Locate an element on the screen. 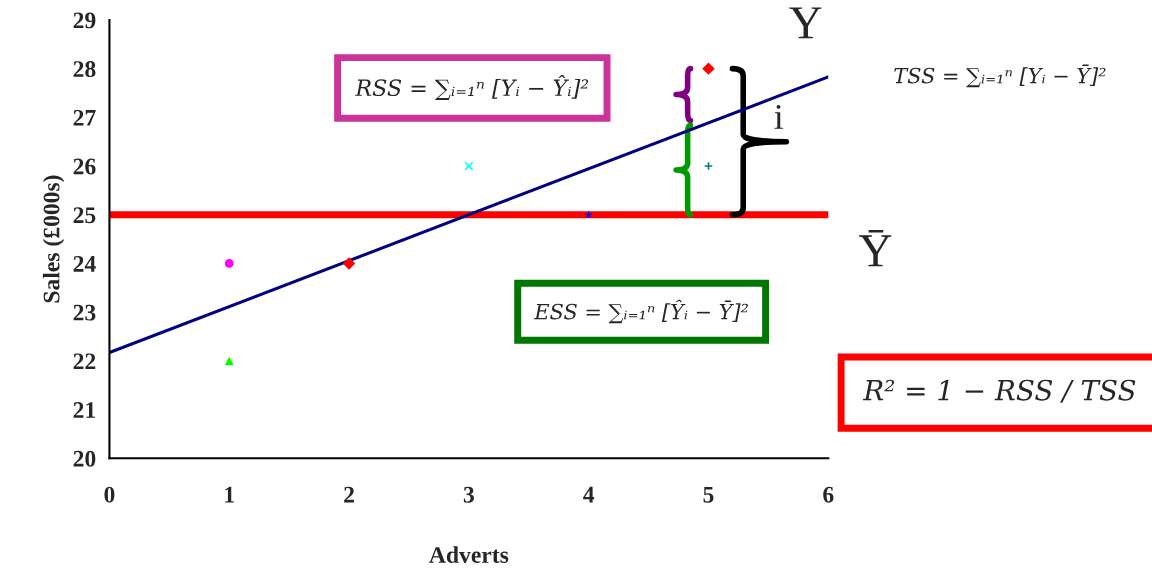  annotation: RSS = ∑ᵢ₌₁ⁿ [Yᵢ − Ŷᵢ]² is located at coordinates (472, 88).